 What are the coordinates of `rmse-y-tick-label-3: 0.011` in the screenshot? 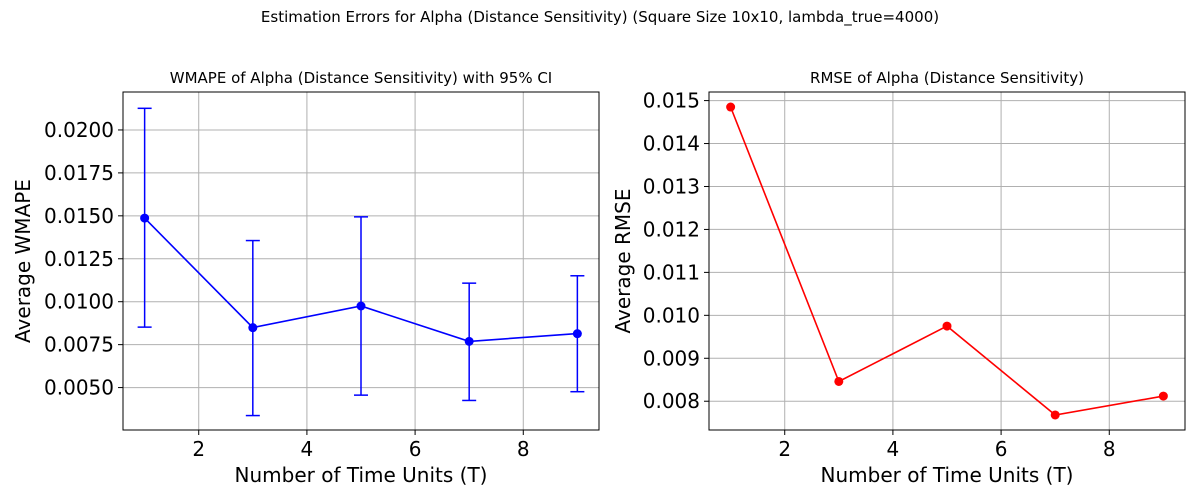 It's located at (671, 272).